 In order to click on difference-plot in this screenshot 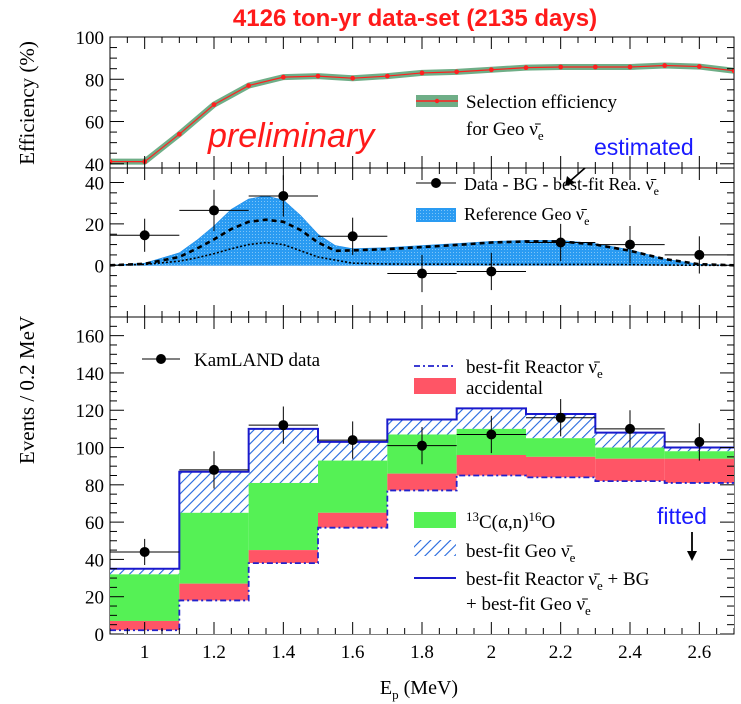, I will do `click(422, 234)`.